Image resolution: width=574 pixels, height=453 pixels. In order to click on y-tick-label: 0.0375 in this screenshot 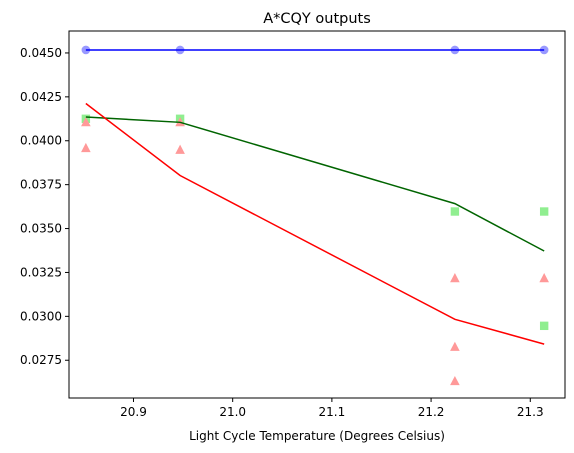, I will do `click(41, 185)`.